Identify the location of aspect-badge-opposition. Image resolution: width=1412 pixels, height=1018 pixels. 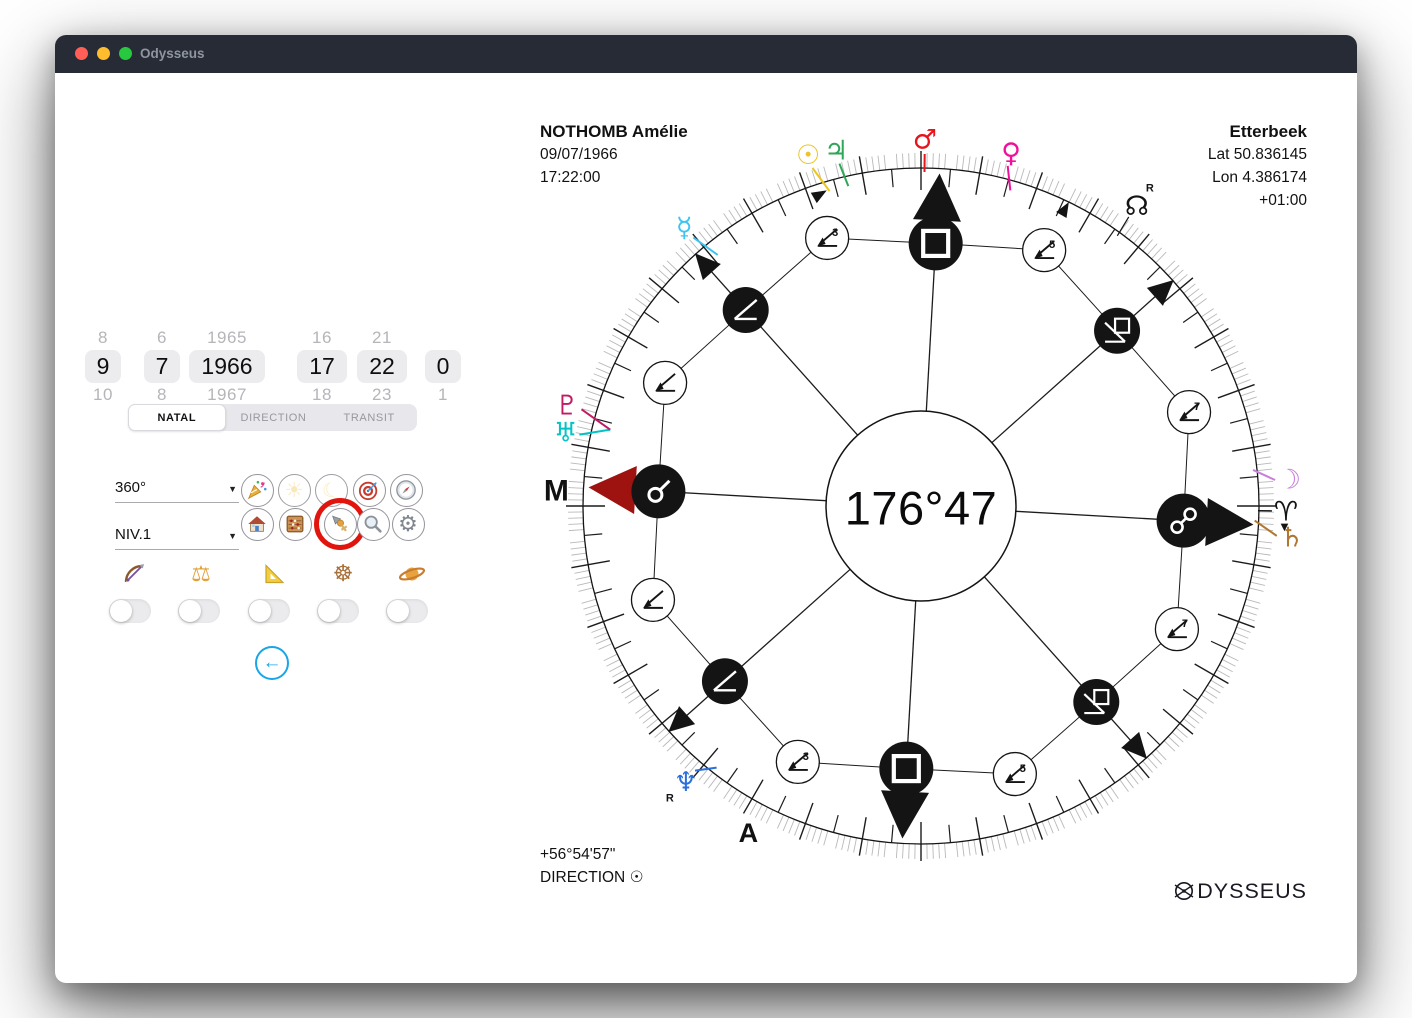
(1183, 520).